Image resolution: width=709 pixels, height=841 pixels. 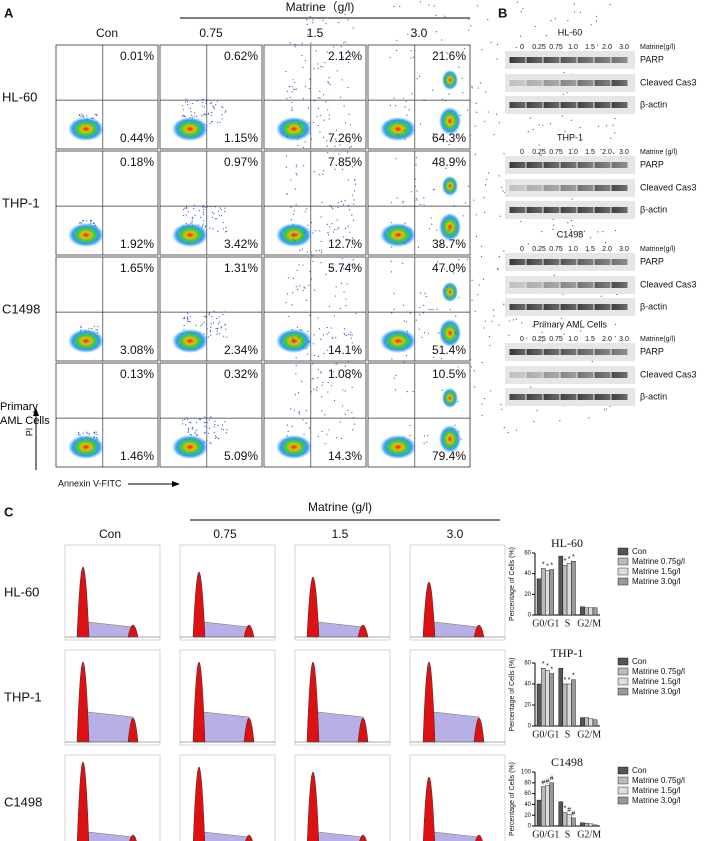 What do you see at coordinates (556, 249) in the screenshot?
I see `lane-label: 0.75` at bounding box center [556, 249].